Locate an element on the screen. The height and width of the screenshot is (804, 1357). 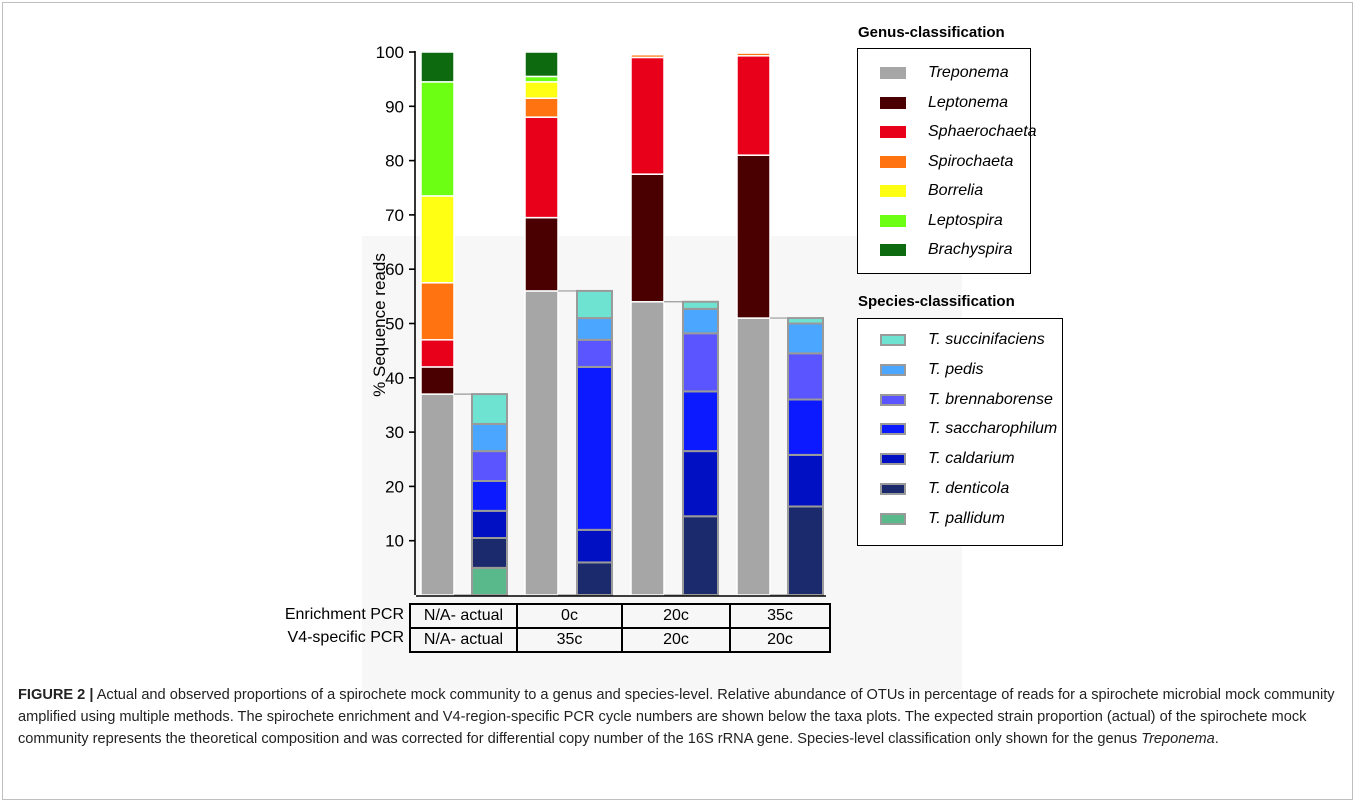
legend-entry: T. caldarium is located at coordinates (947, 459).